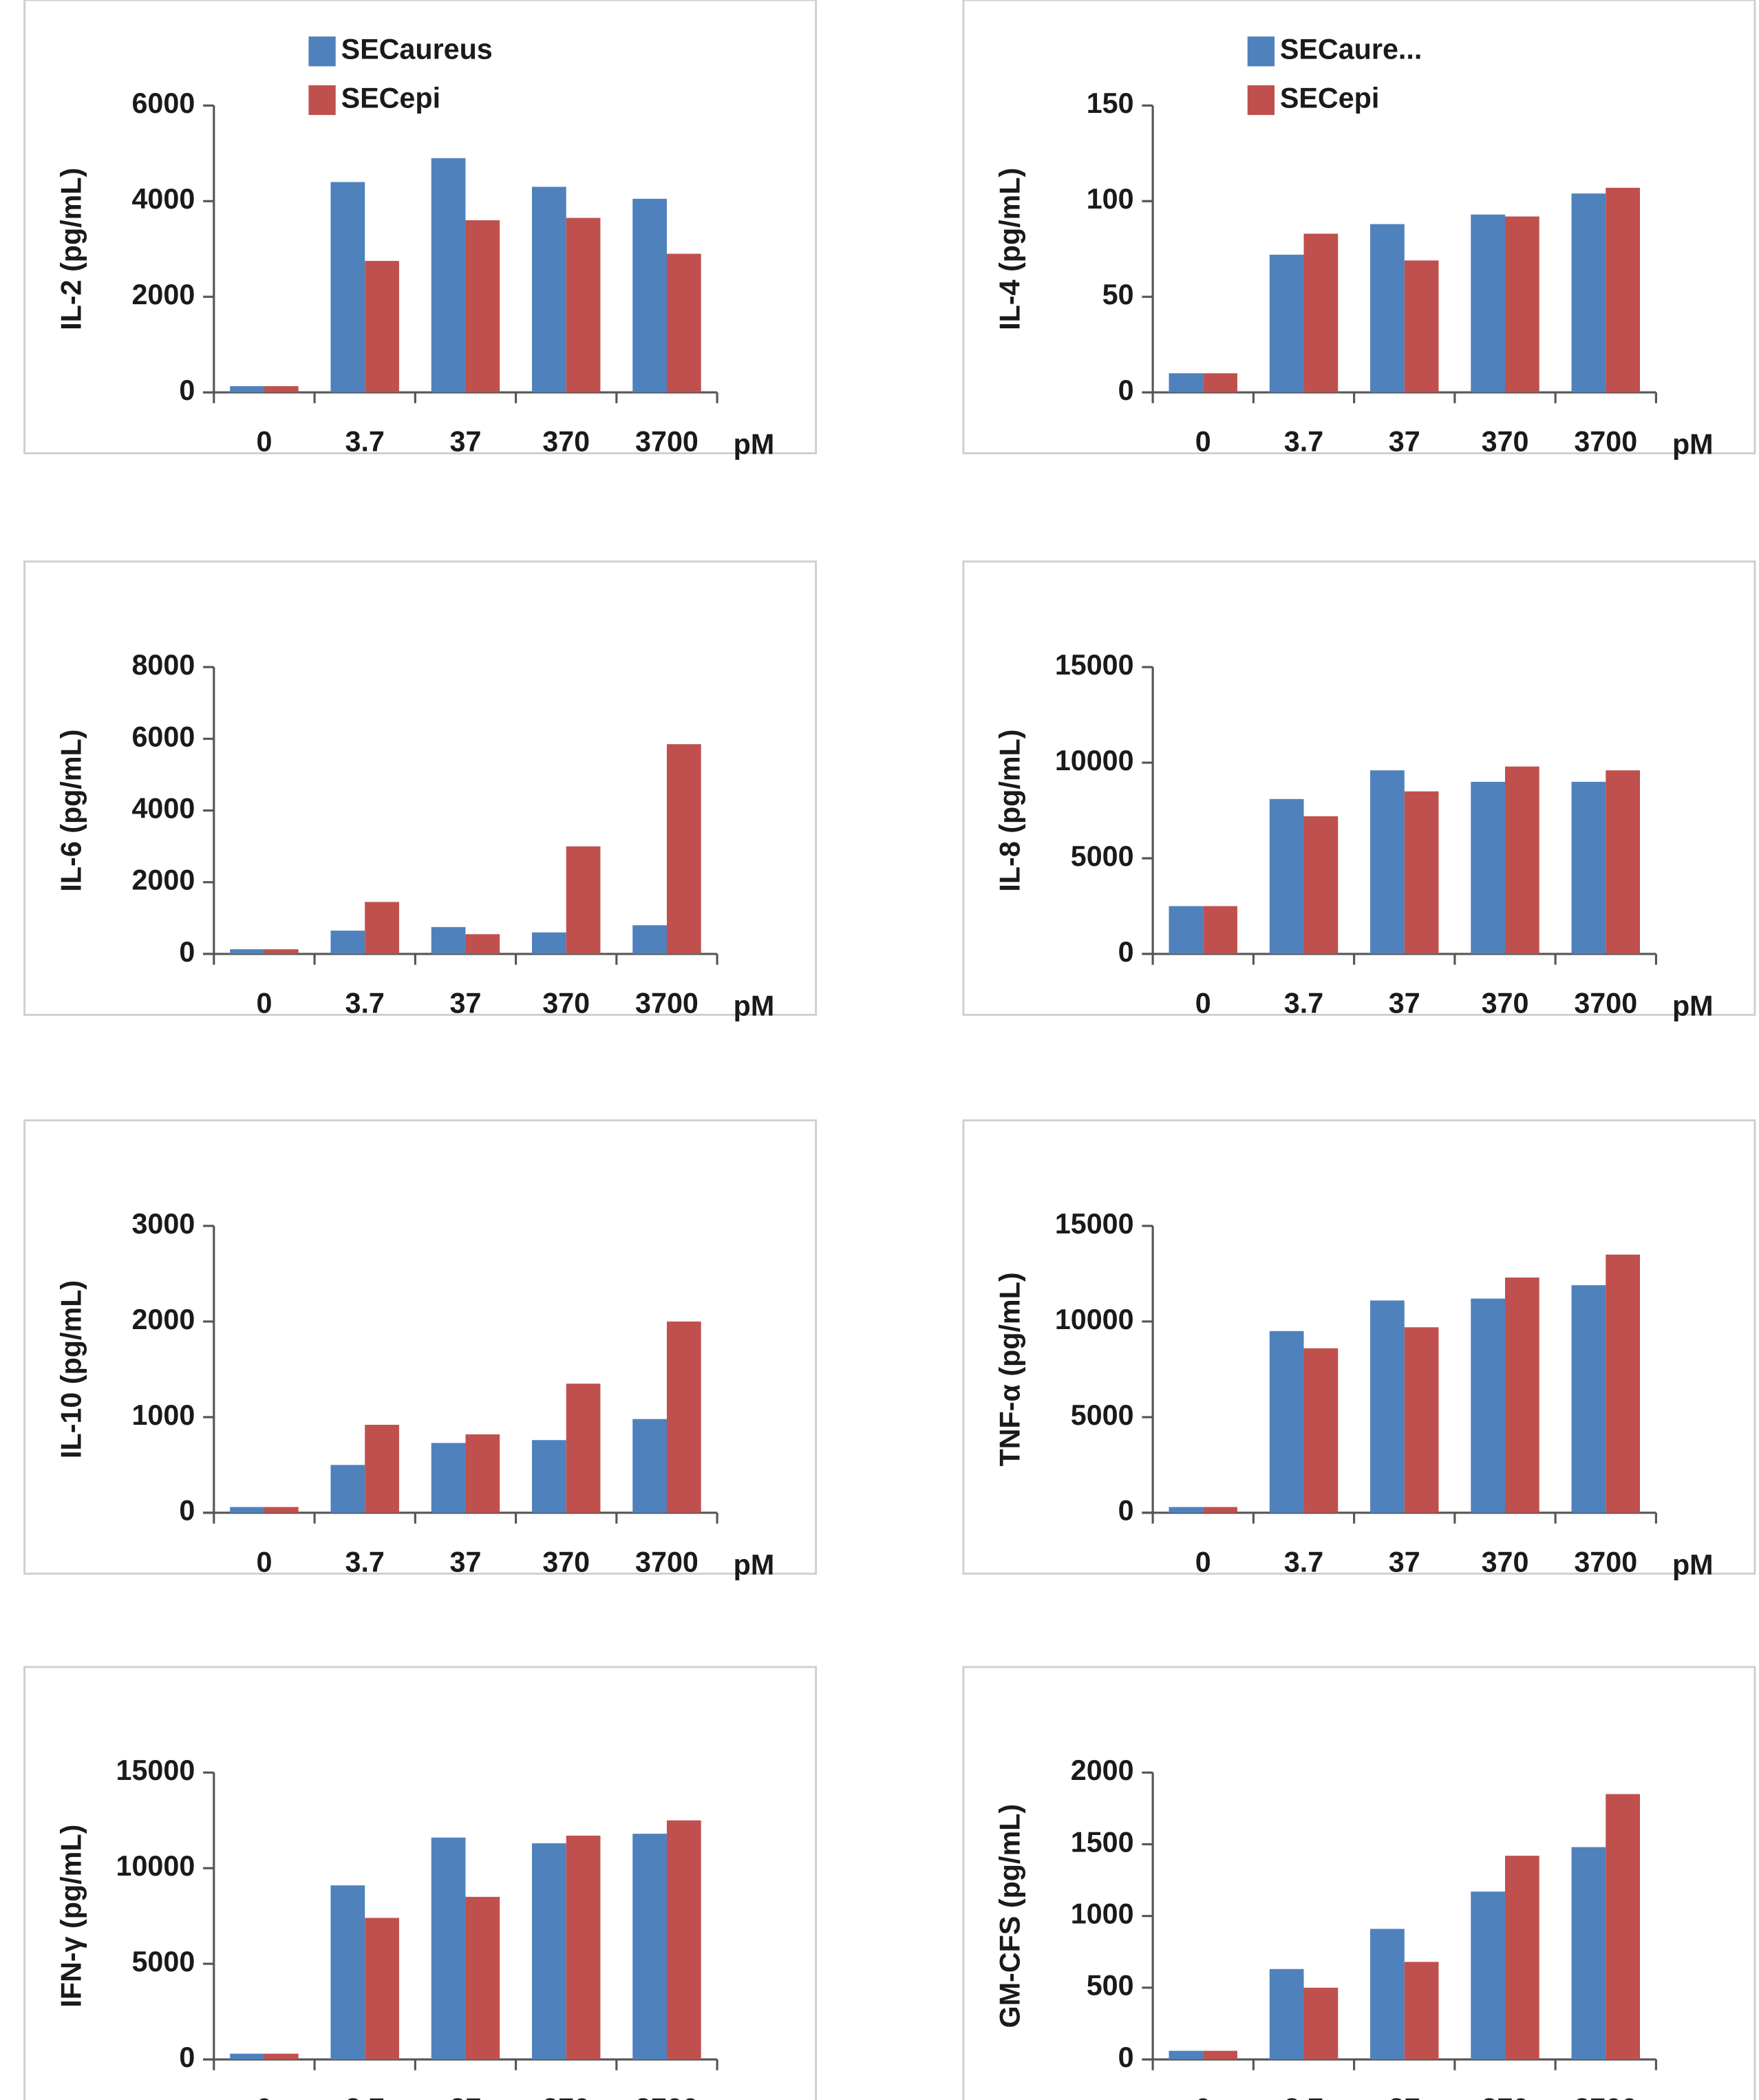 The image size is (1759, 2100). What do you see at coordinates (71, 1369) in the screenshot?
I see `y-axis-label: IL-10 (pg/mL)` at bounding box center [71, 1369].